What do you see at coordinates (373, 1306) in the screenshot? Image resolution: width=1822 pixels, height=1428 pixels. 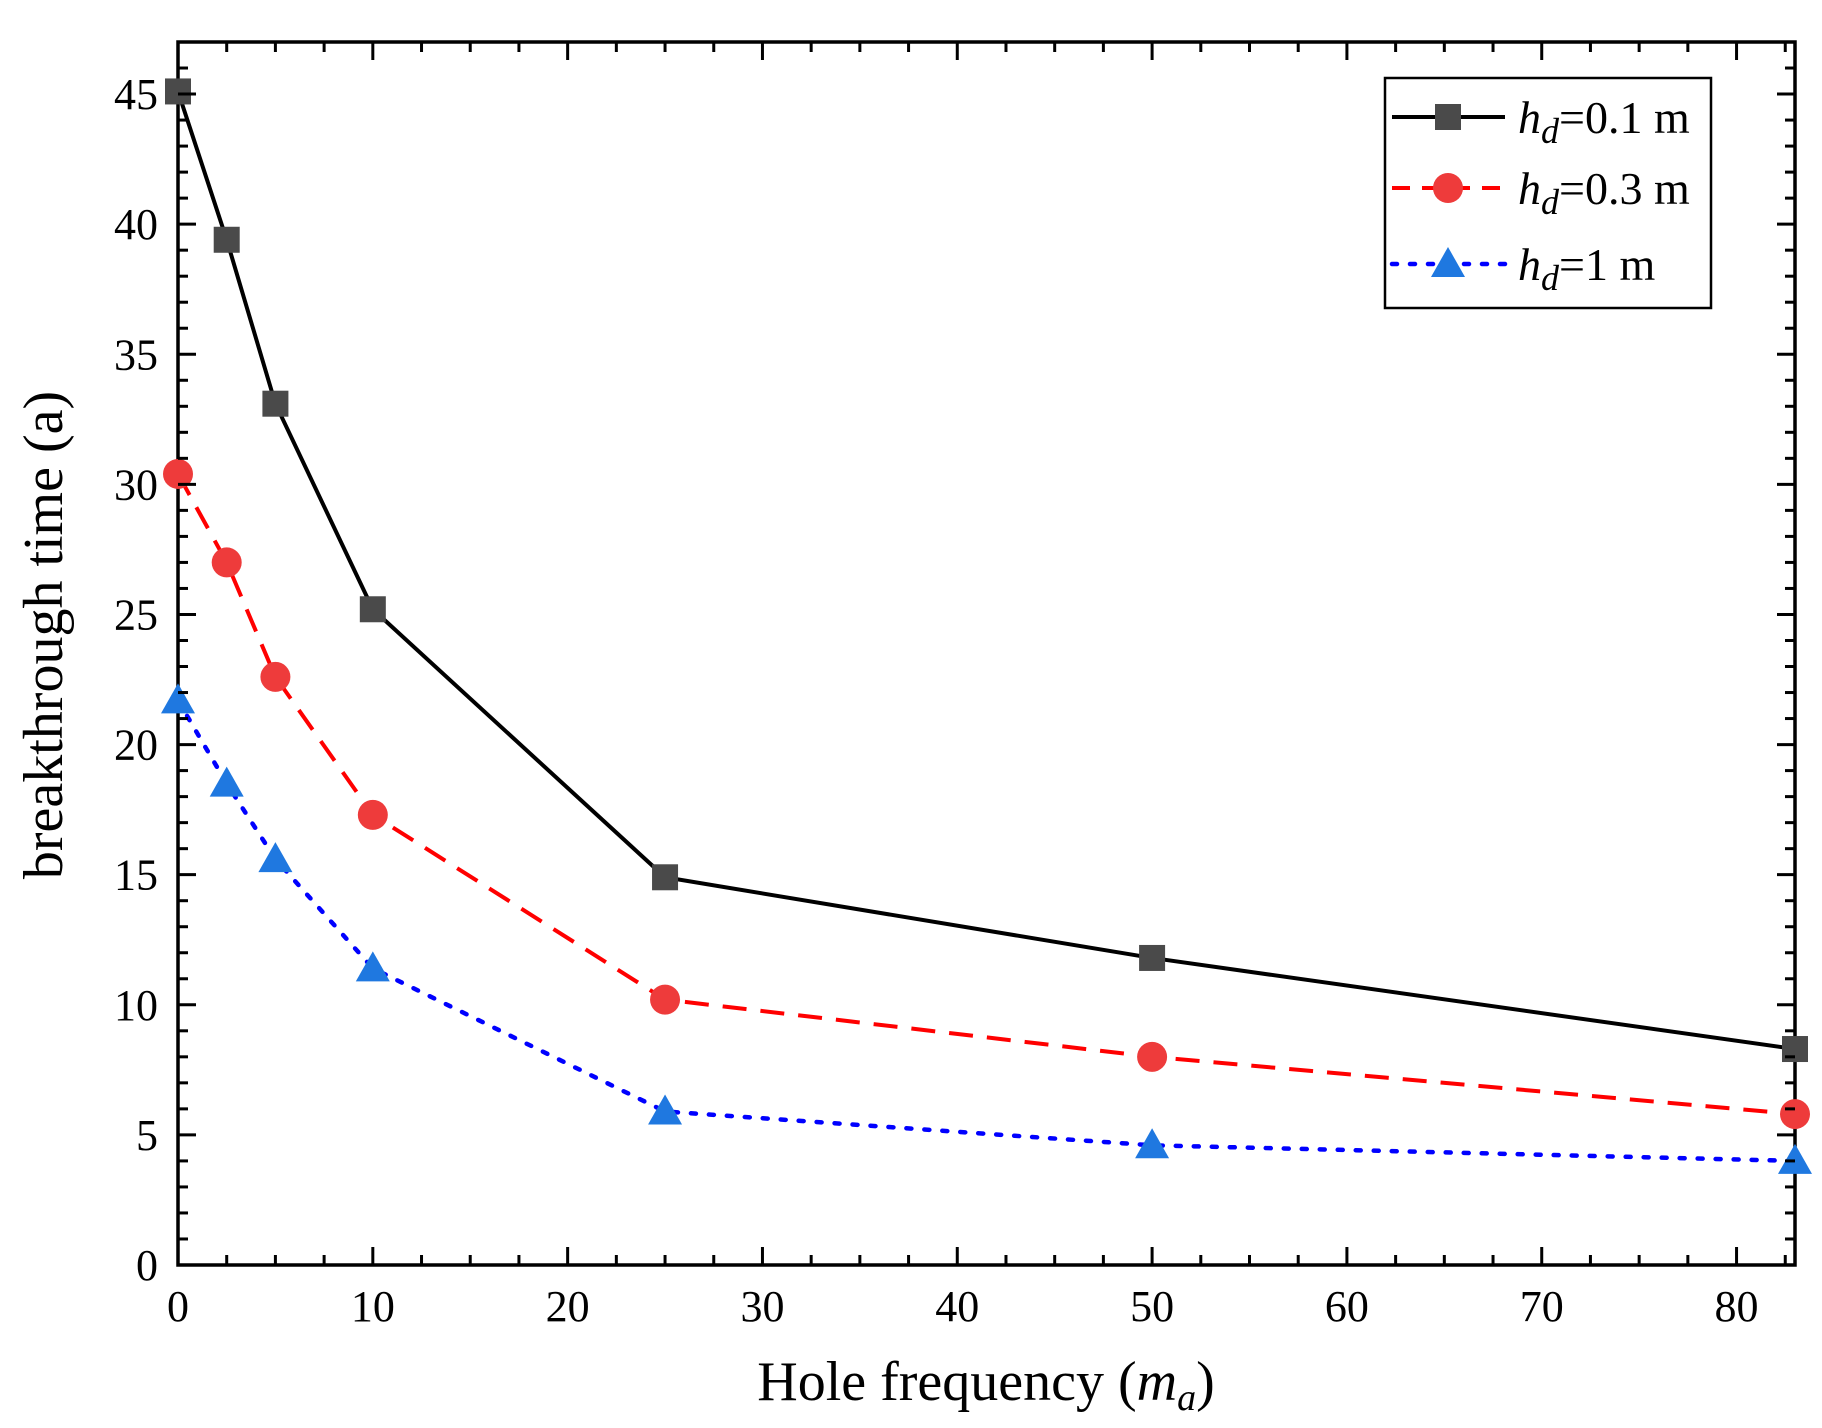 I see `x-tick-label: 10` at bounding box center [373, 1306].